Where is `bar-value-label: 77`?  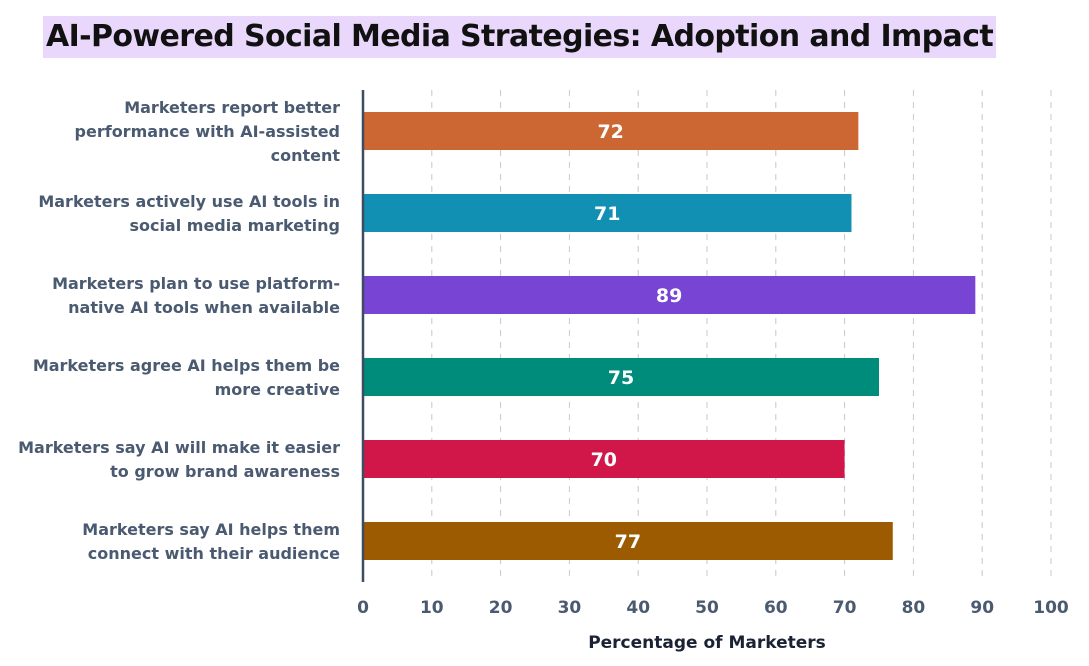
bar-value-label: 77 is located at coordinates (628, 542).